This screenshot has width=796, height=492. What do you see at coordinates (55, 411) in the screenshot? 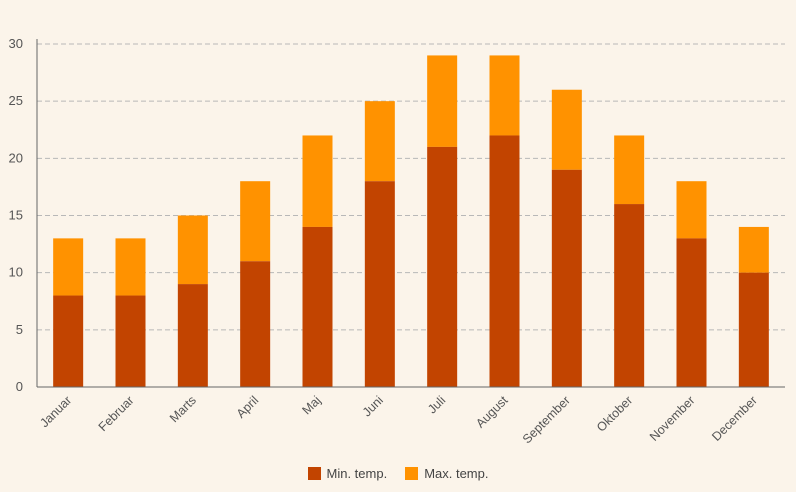
I see `x-tick-label: Januar` at bounding box center [55, 411].